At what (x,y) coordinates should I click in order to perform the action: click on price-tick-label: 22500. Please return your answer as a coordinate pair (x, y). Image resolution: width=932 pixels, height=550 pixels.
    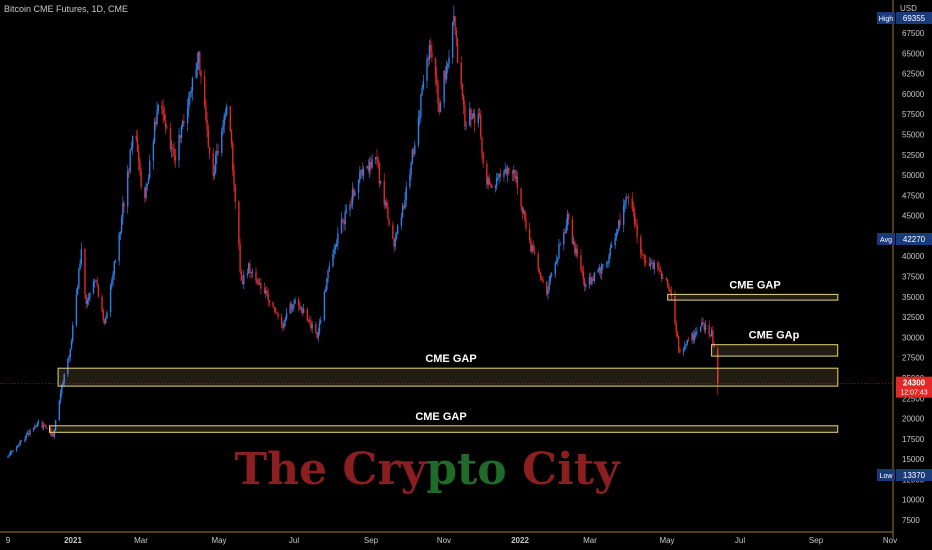
    Looking at the image, I should click on (913, 398).